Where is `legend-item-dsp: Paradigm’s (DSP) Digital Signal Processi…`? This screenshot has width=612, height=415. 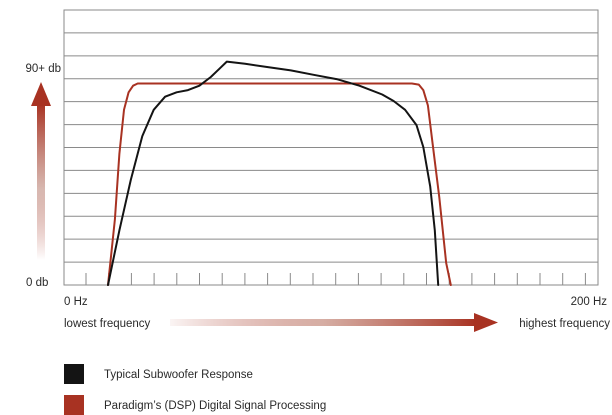 legend-item-dsp: Paradigm’s (DSP) Digital Signal Processi… is located at coordinates (195, 405).